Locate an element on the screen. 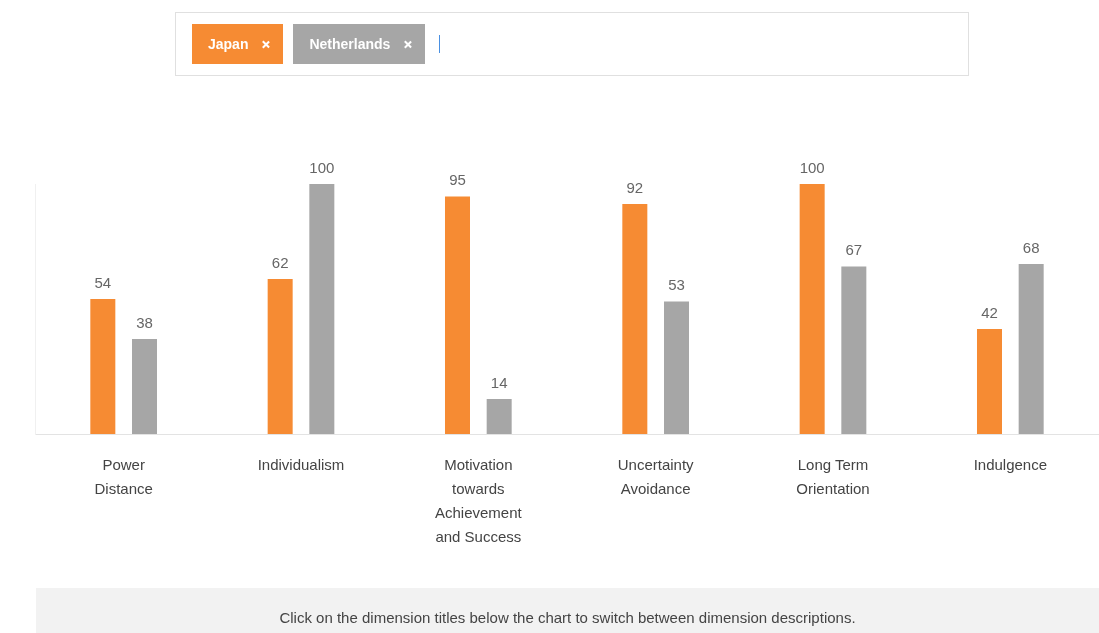 The height and width of the screenshot is (633, 1099). data-label: 53 is located at coordinates (676, 285).